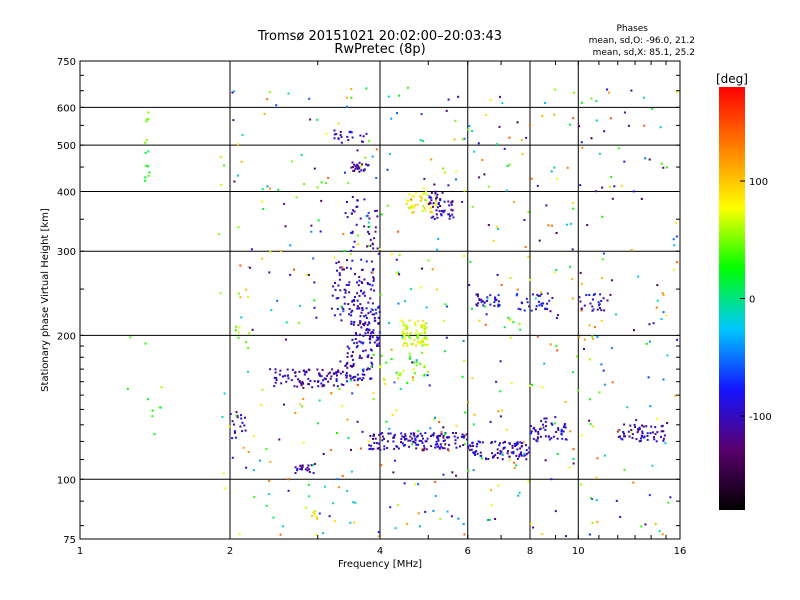  I want to click on y-axis-label: Stationary phase Virtual Height [km], so click(45, 300).